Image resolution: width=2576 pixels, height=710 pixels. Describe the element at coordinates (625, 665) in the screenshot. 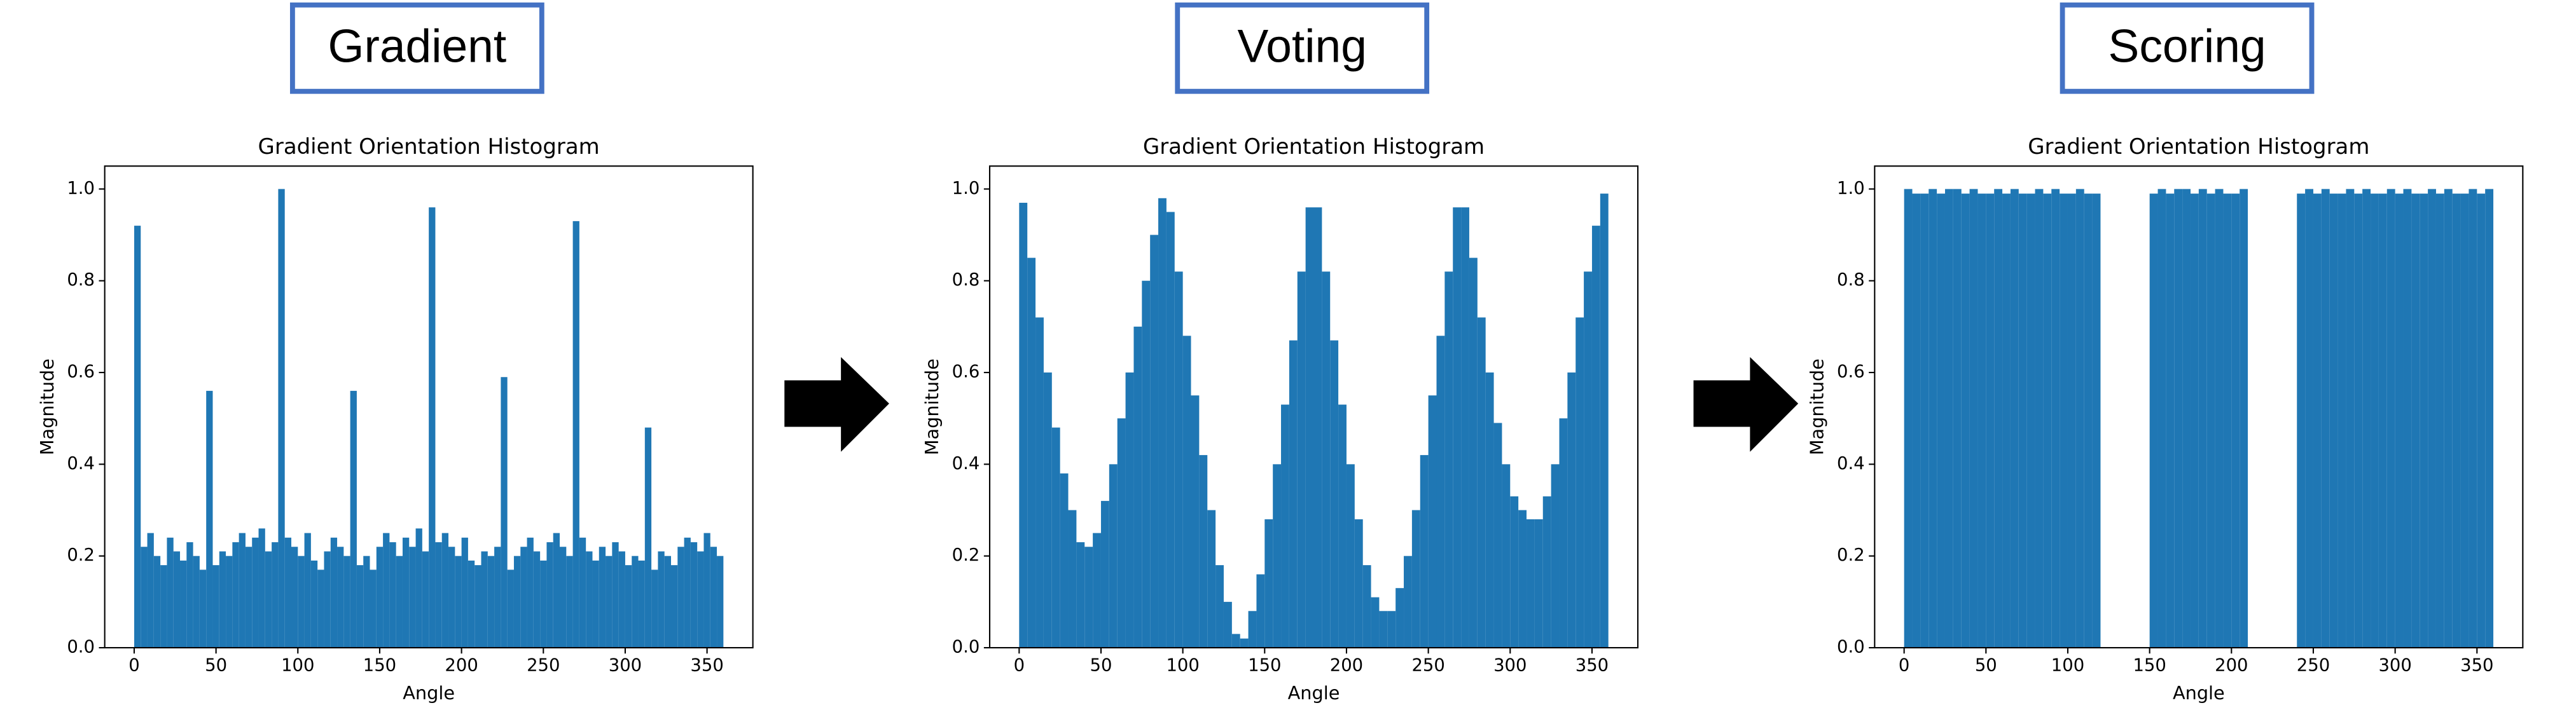

I see `x-tick-label: 300` at that location.